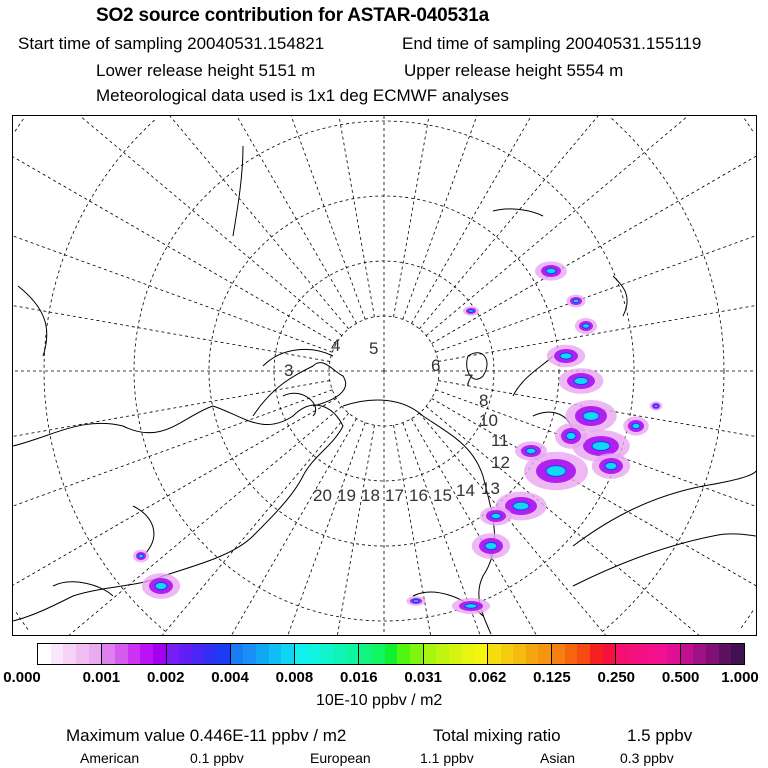 Image resolution: width=768 pixels, height=768 pixels. Describe the element at coordinates (346, 495) in the screenshot. I see `trajectory-hour-label: 19` at that location.